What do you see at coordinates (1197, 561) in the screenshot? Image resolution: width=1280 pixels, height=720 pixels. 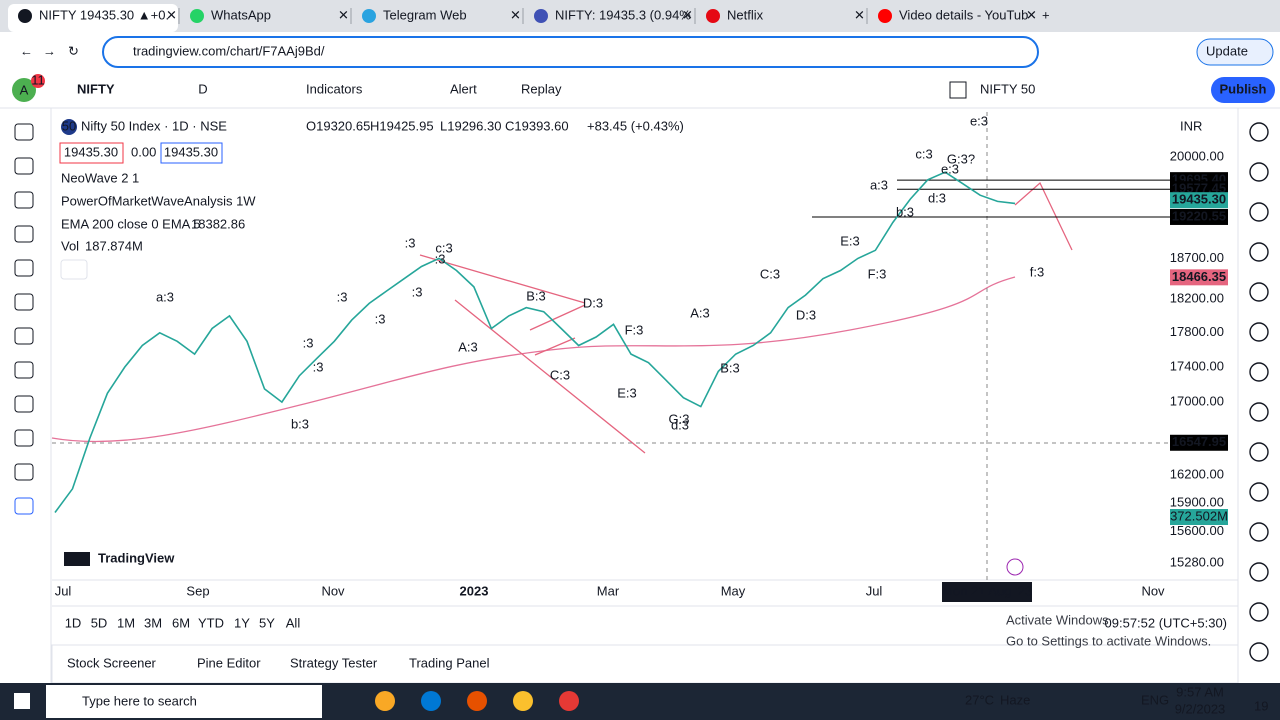 I see `y-tick-label: 15280.00` at bounding box center [1197, 561].